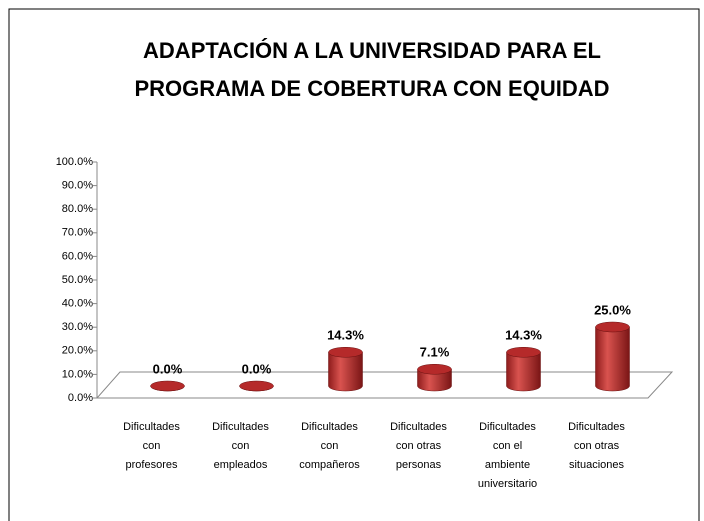  I want to click on value-label: 7.1%, so click(435, 352).